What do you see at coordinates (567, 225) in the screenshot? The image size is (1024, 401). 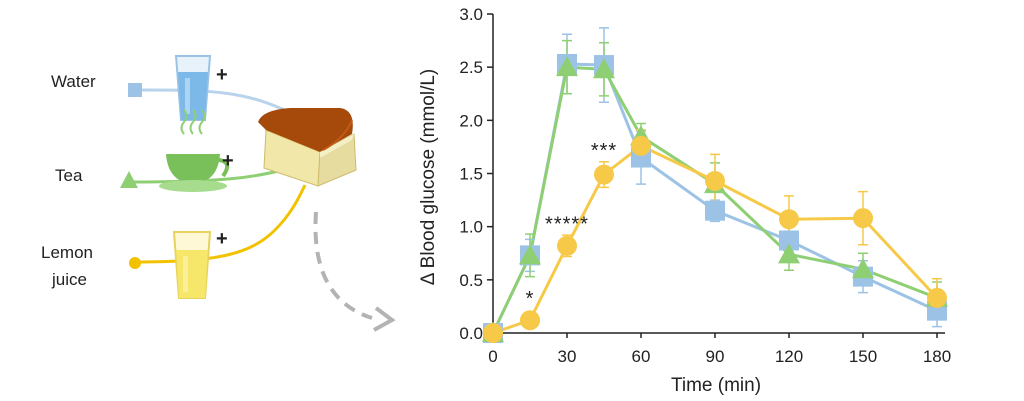 I see `significance-marker: *****` at bounding box center [567, 225].